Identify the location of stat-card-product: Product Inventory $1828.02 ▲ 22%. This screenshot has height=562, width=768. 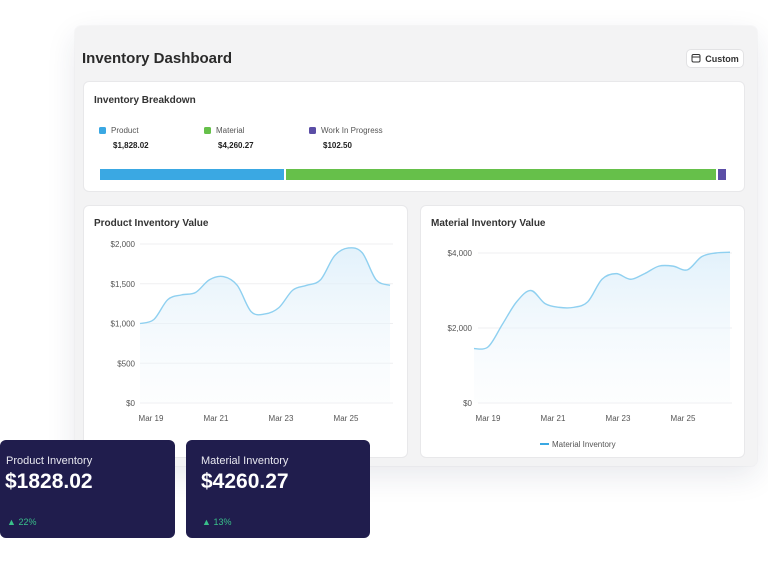
(87, 489).